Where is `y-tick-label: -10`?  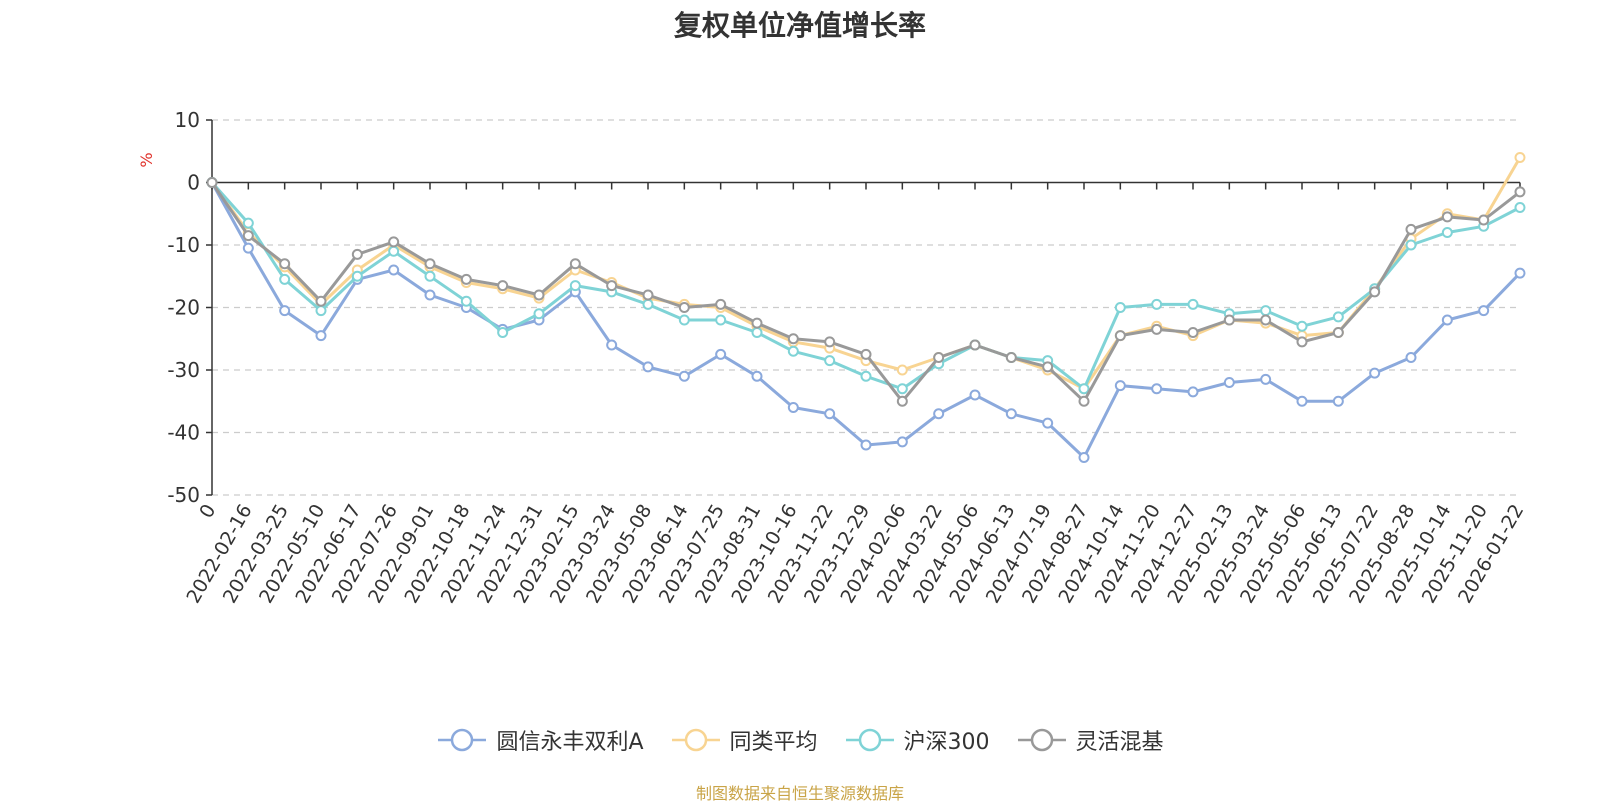 y-tick-label: -10 is located at coordinates (183, 245).